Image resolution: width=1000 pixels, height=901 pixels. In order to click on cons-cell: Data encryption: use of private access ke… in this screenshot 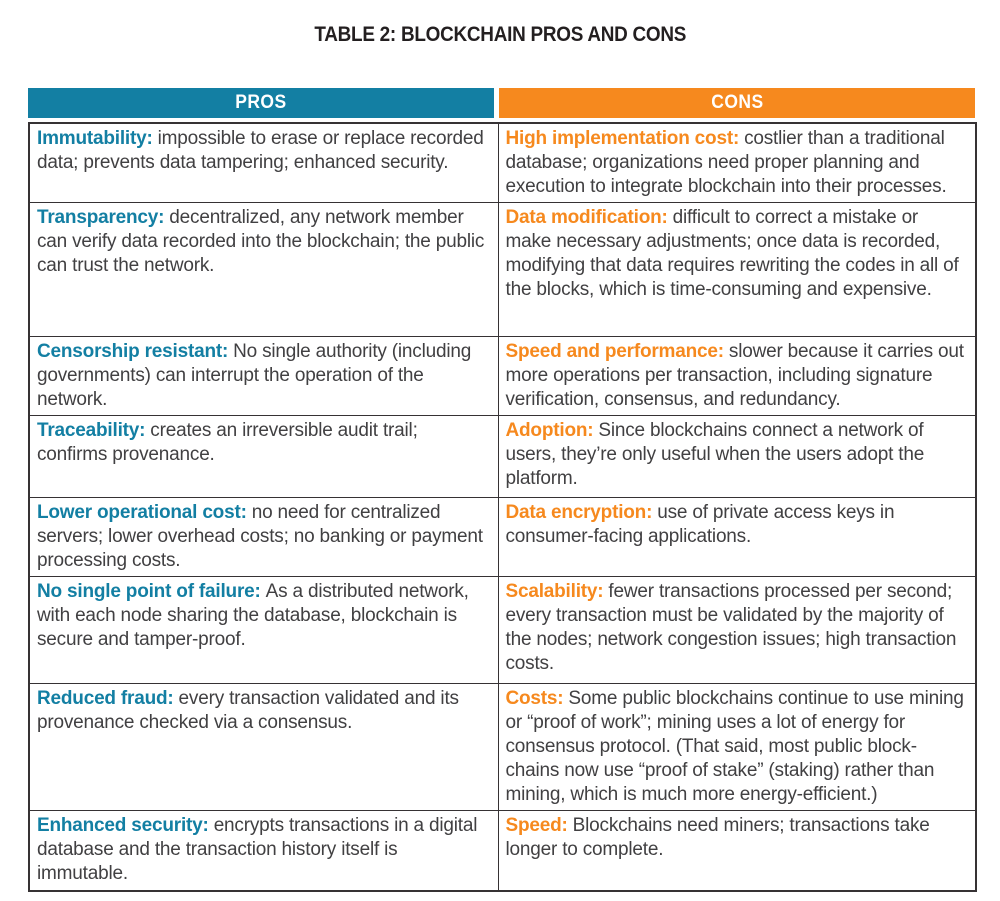, I will do `click(737, 537)`.